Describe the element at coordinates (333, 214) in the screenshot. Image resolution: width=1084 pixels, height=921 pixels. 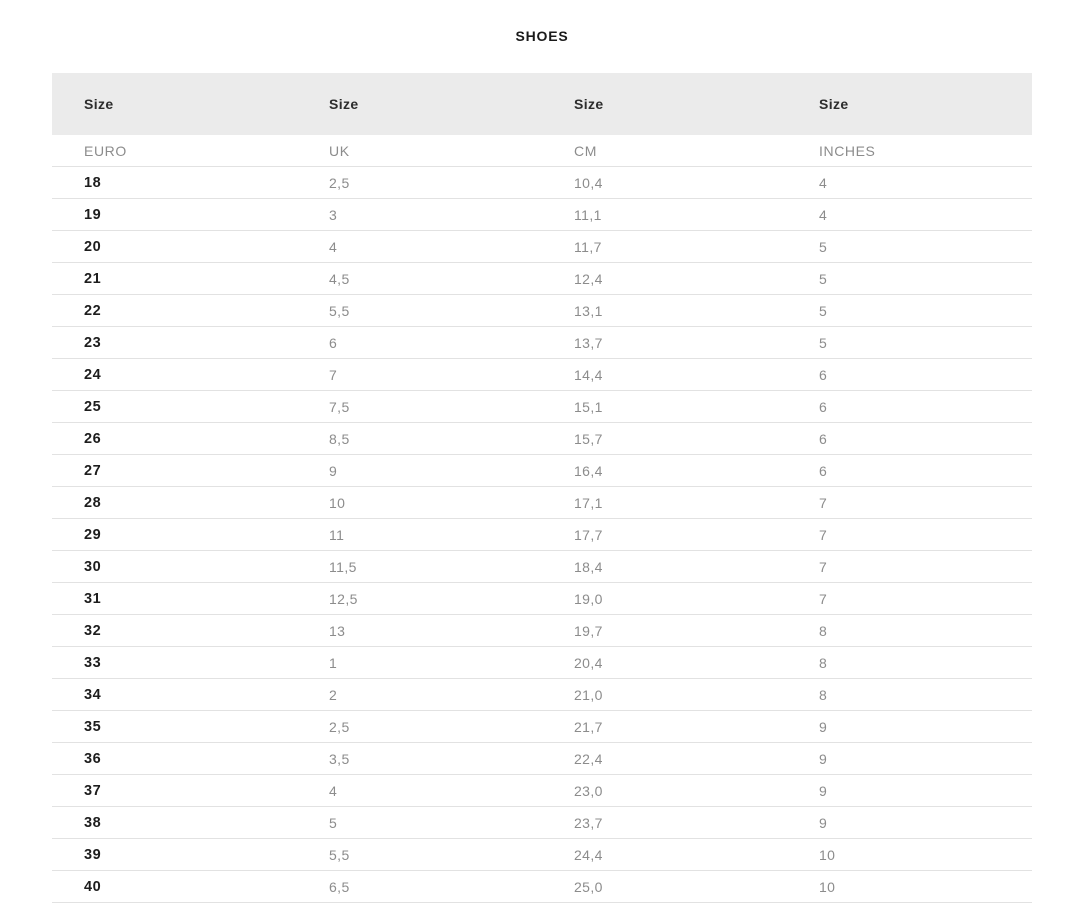
I see `cell-uk-value: 3` at that location.